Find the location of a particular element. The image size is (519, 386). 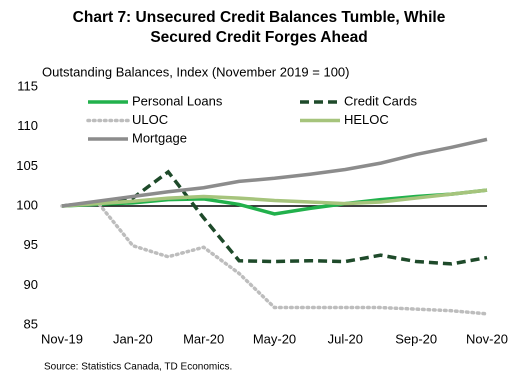

x-tick-label: Sep-20 is located at coordinates (416, 338).